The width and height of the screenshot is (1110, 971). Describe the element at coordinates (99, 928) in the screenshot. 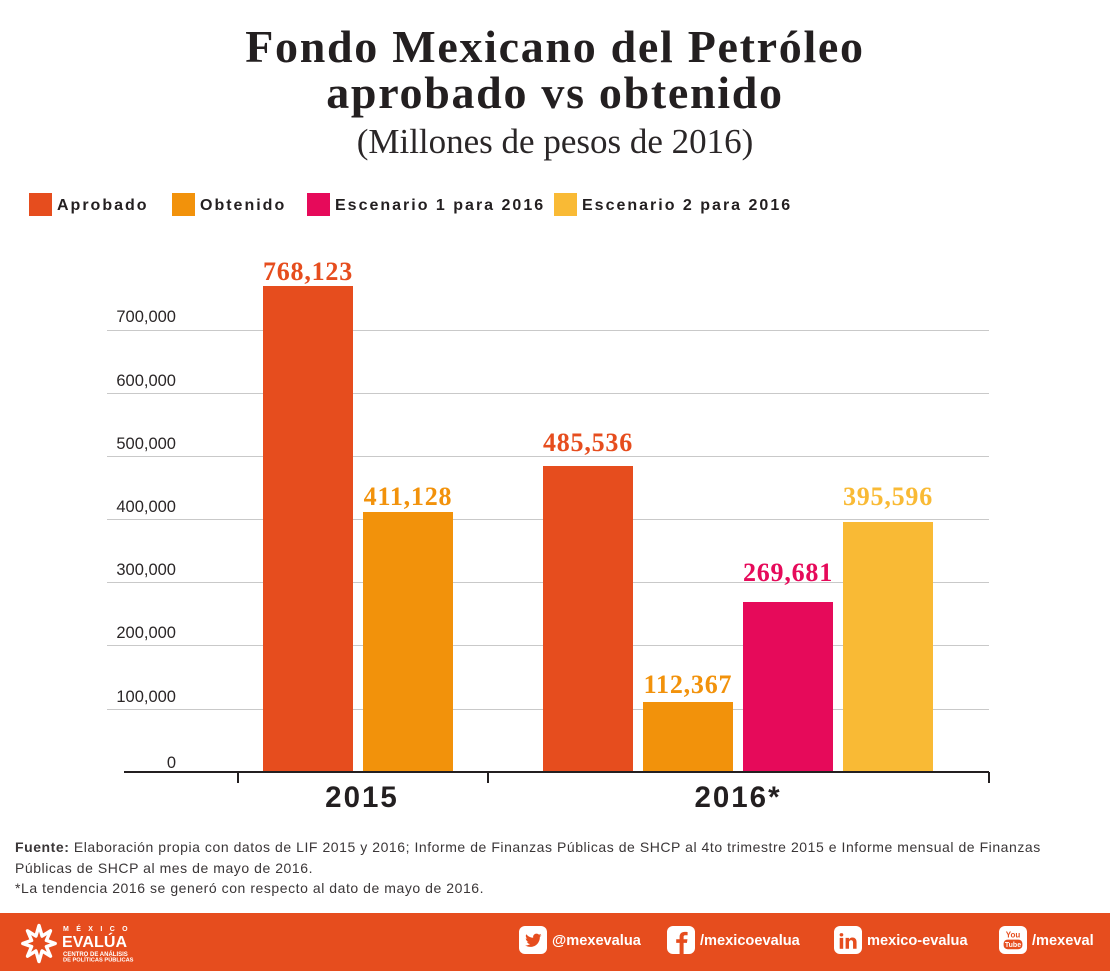

I see `svg-text: MÉXICO` at that location.